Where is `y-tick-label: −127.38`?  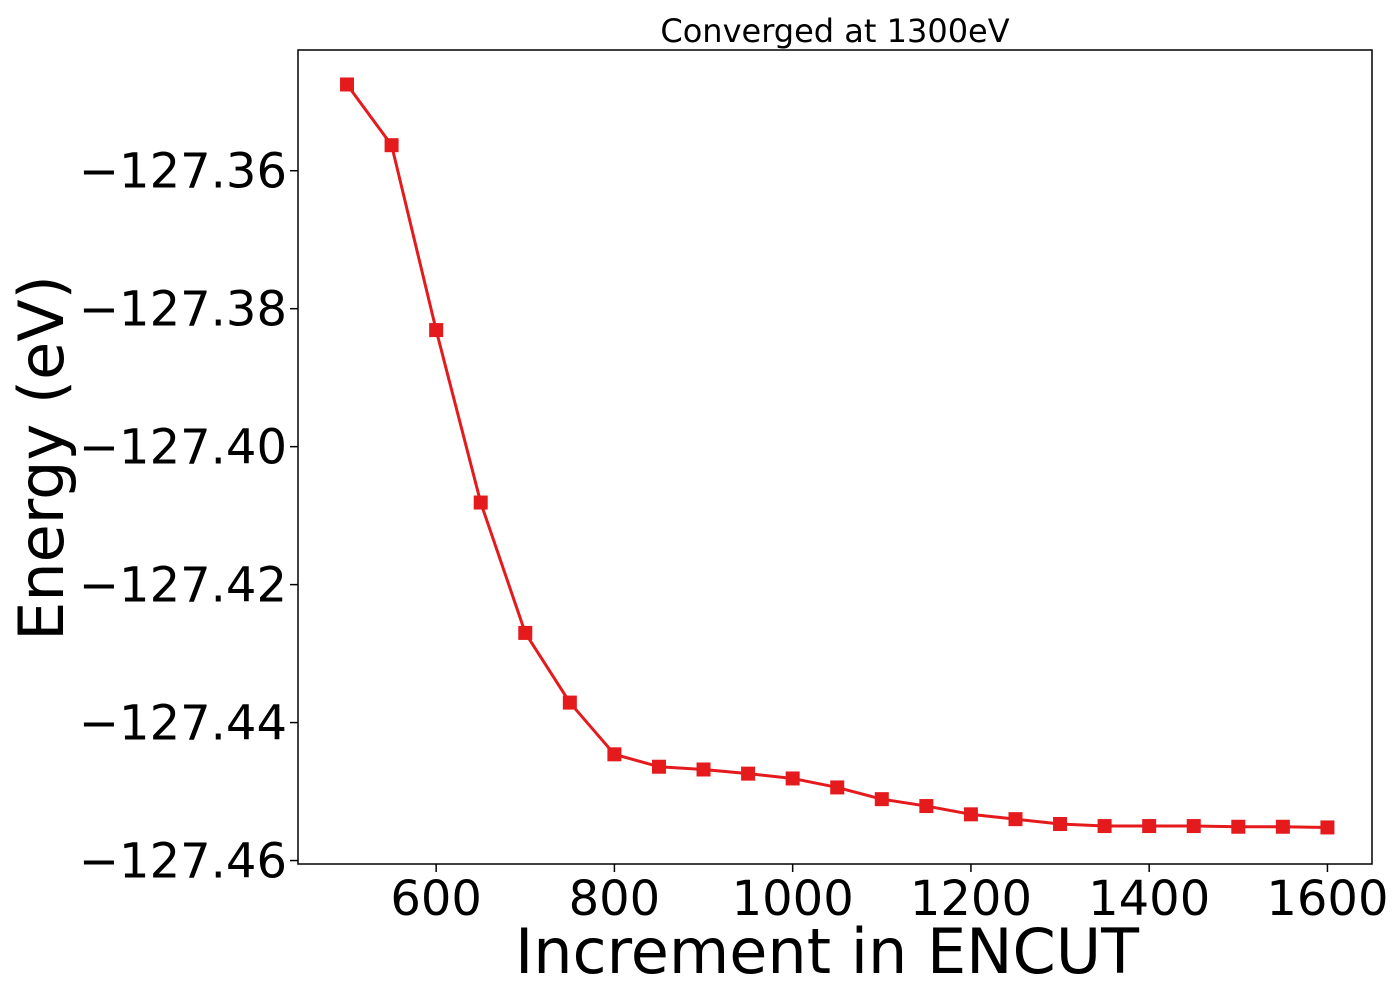 y-tick-label: −127.38 is located at coordinates (183, 310).